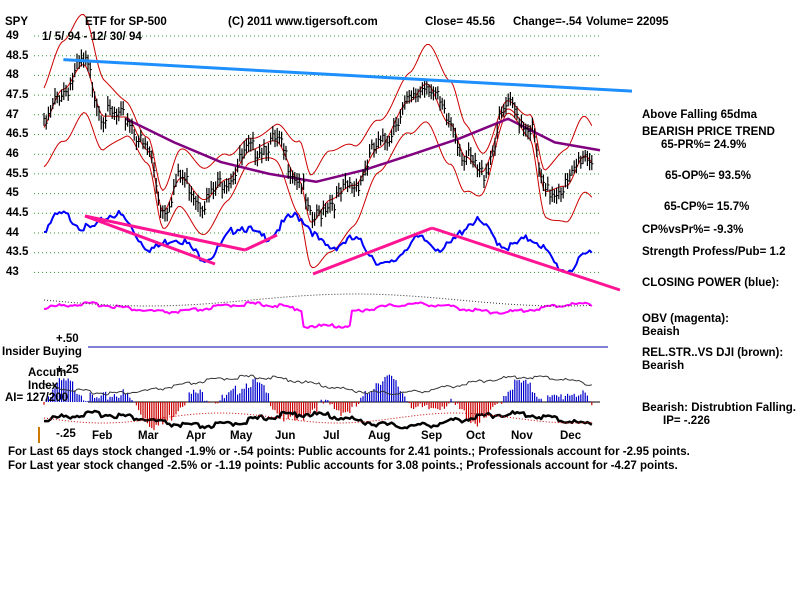 The width and height of the screenshot is (800, 600). What do you see at coordinates (686, 421) in the screenshot?
I see `ip-label: IP= -.226` at bounding box center [686, 421].